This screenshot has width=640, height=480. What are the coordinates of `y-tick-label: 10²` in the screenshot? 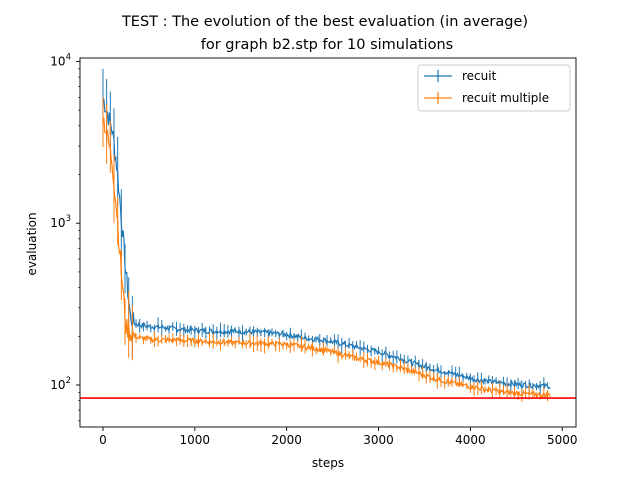 It's located at (60, 384).